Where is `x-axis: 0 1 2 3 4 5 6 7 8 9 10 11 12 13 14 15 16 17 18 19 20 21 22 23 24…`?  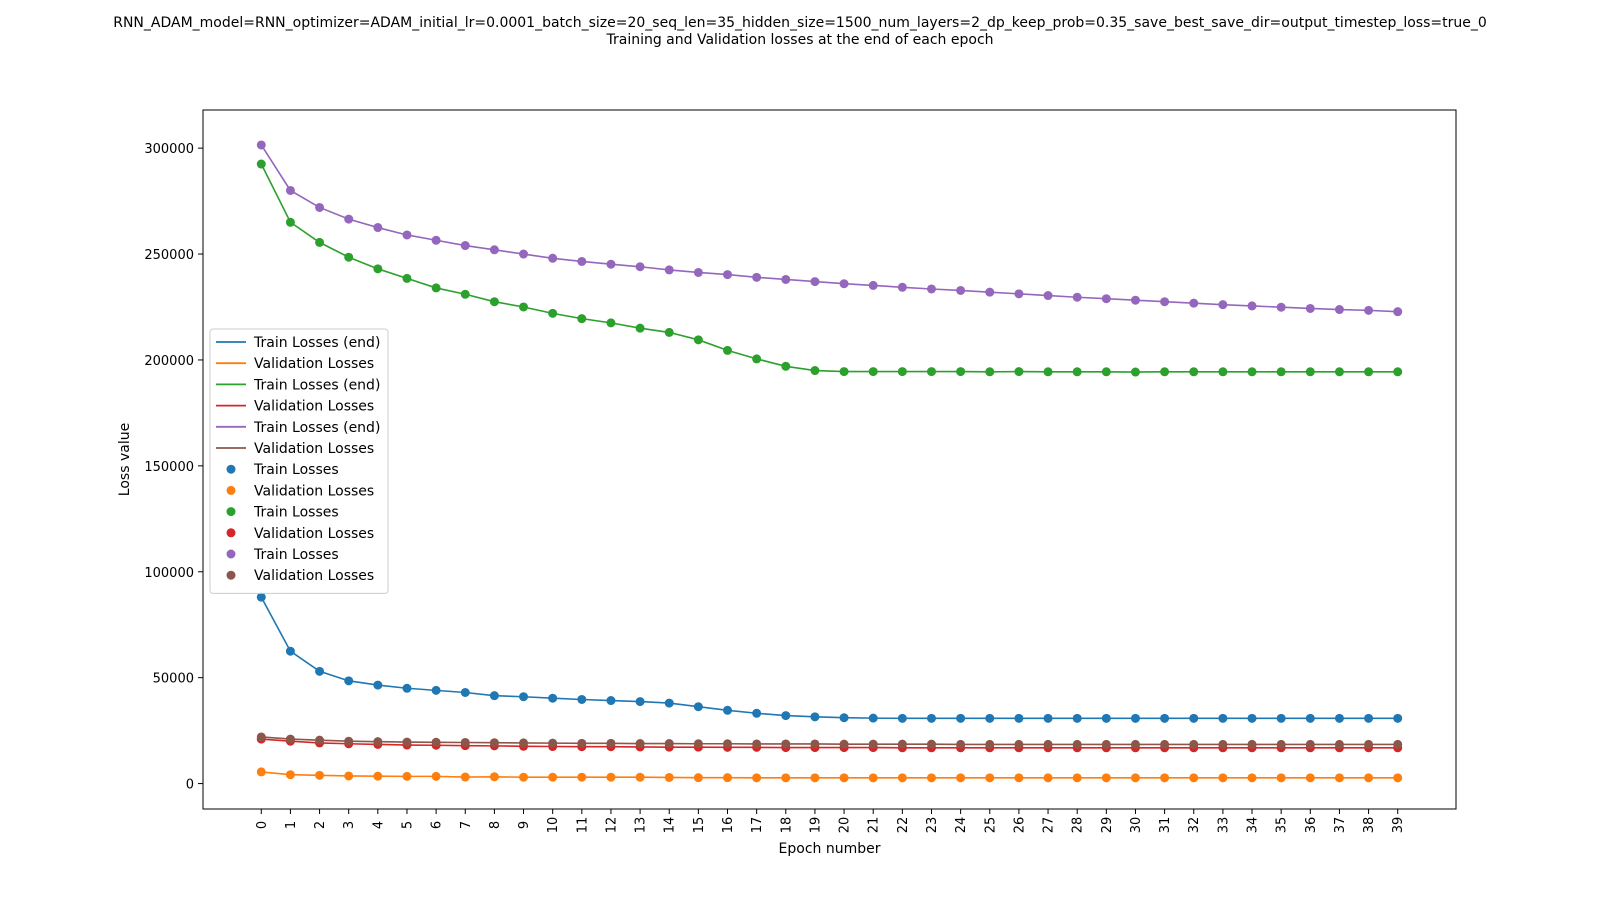 x-axis: 0 1 2 3 4 5 6 7 8 9 10 11 12 13 14 15 16 17 18 19 20 21 22 23 24… is located at coordinates (830, 821).